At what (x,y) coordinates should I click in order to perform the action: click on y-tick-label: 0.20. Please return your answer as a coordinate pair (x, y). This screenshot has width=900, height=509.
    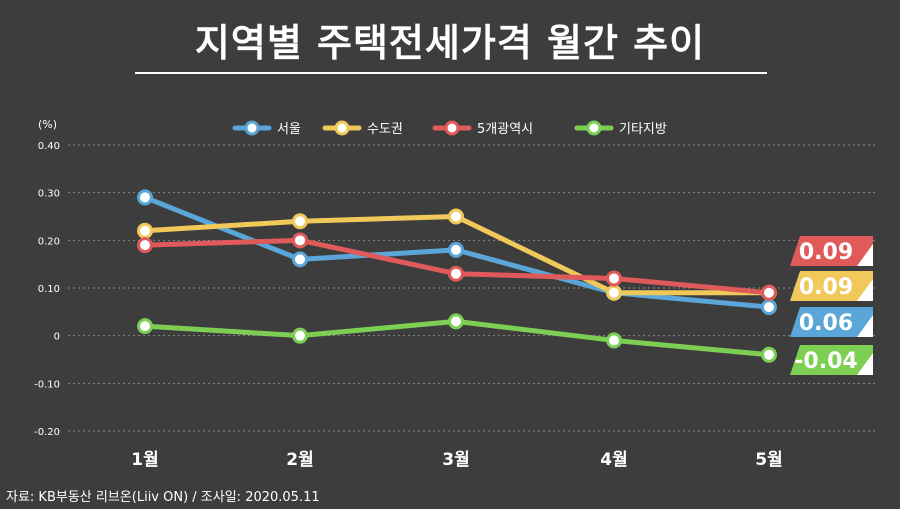
    Looking at the image, I should click on (49, 241).